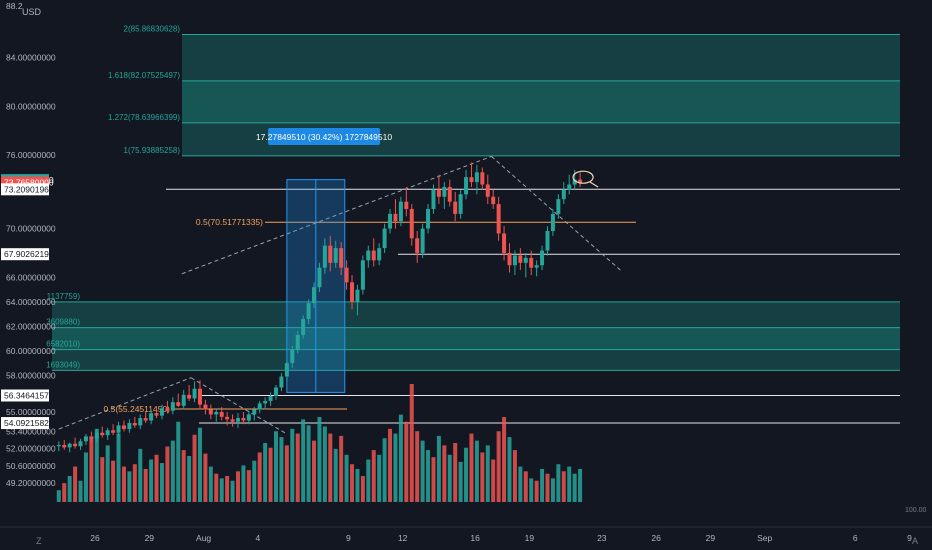  I want to click on x-tick-label: 9, so click(909, 538).